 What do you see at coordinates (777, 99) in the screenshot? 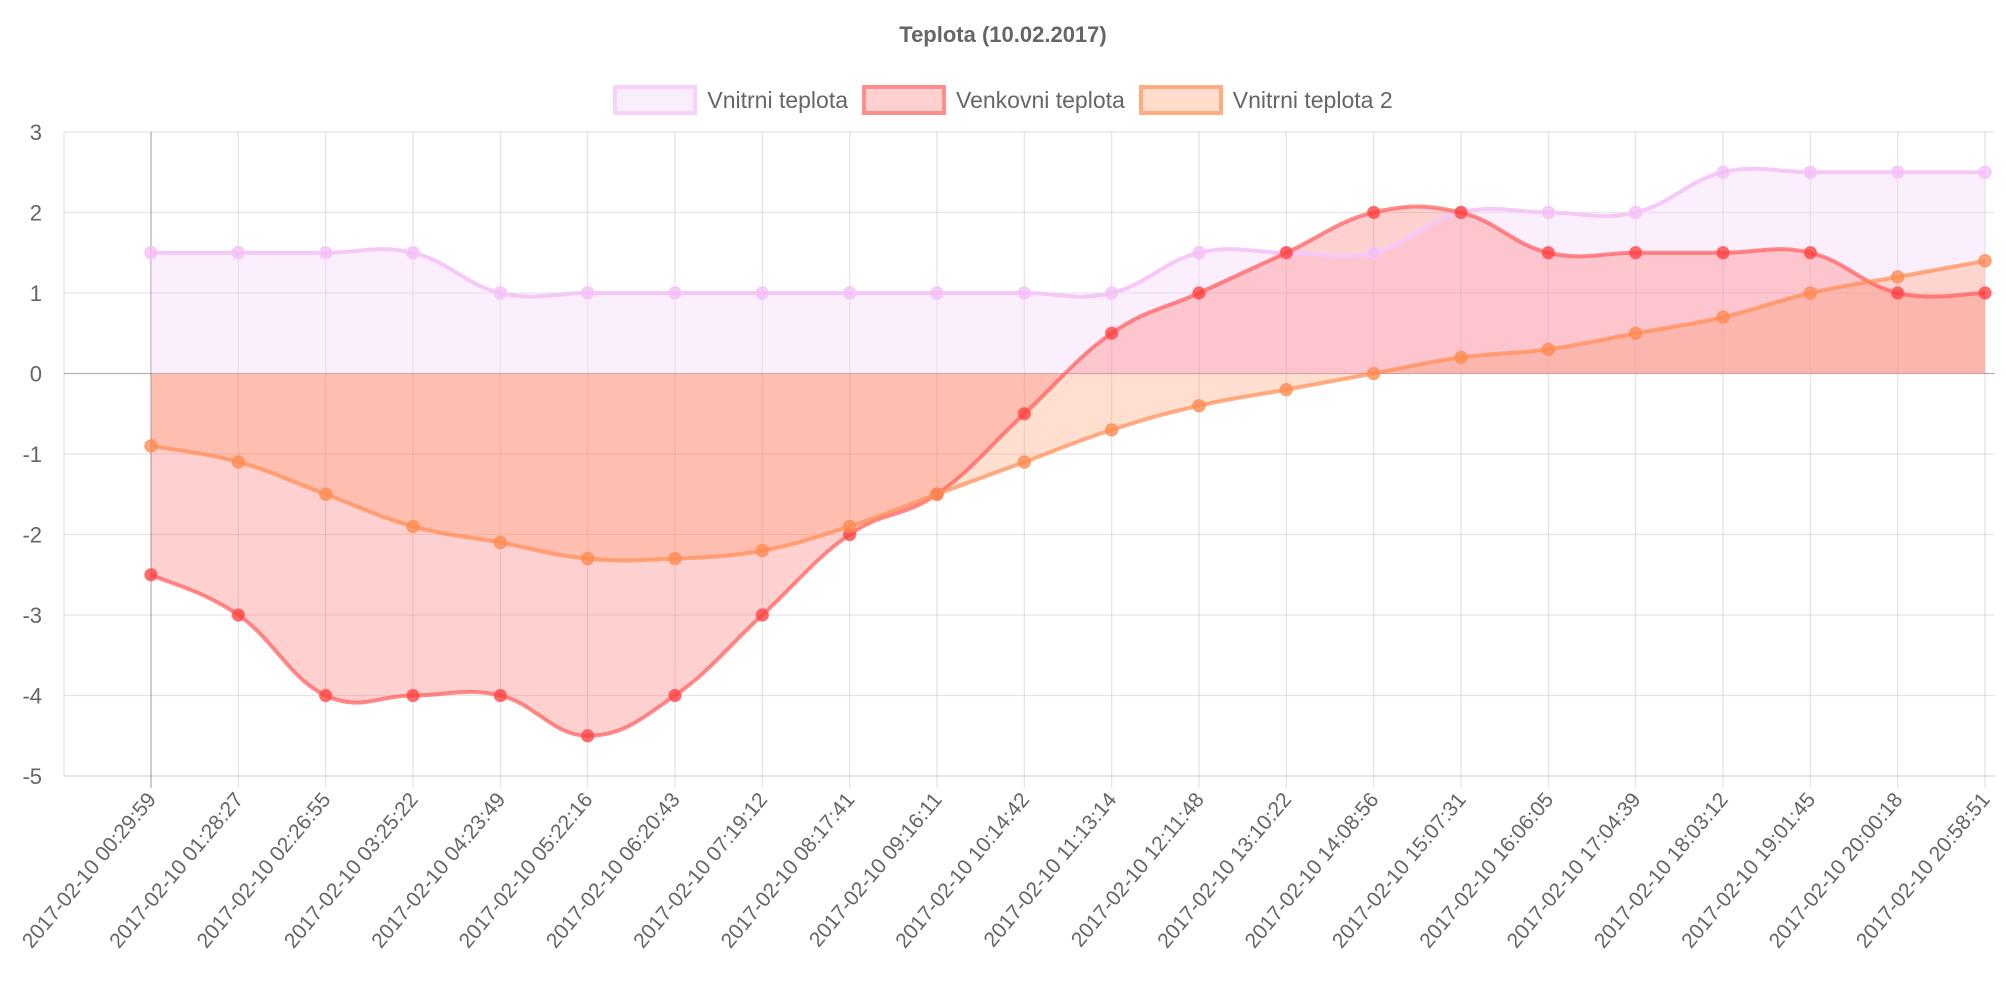
I see `legend-label: Vnitrni teplota` at bounding box center [777, 99].